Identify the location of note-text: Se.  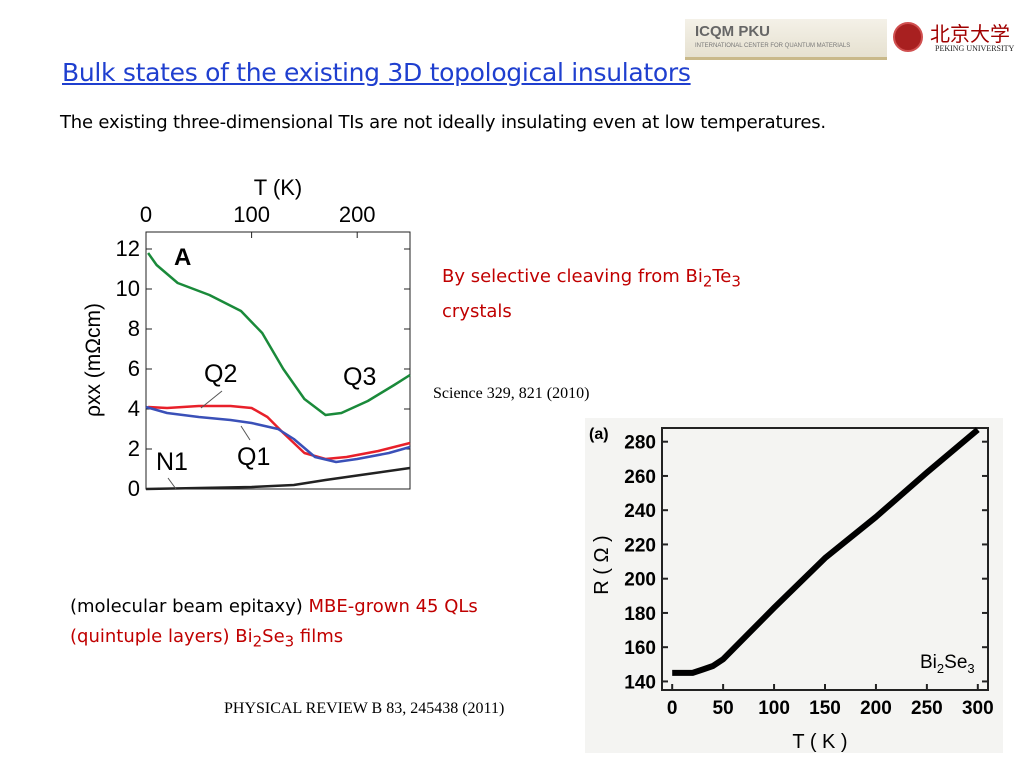
(273, 636).